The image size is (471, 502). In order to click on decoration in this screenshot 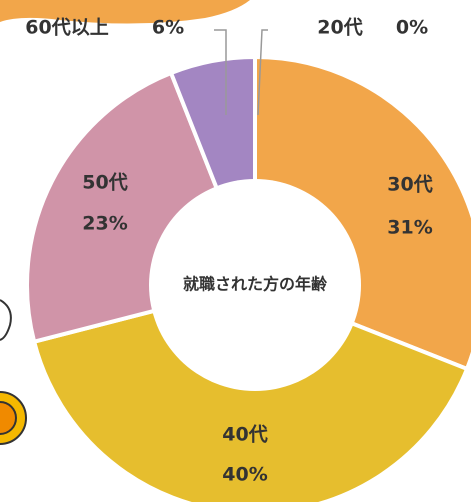, I will do `click(125, 12)`.